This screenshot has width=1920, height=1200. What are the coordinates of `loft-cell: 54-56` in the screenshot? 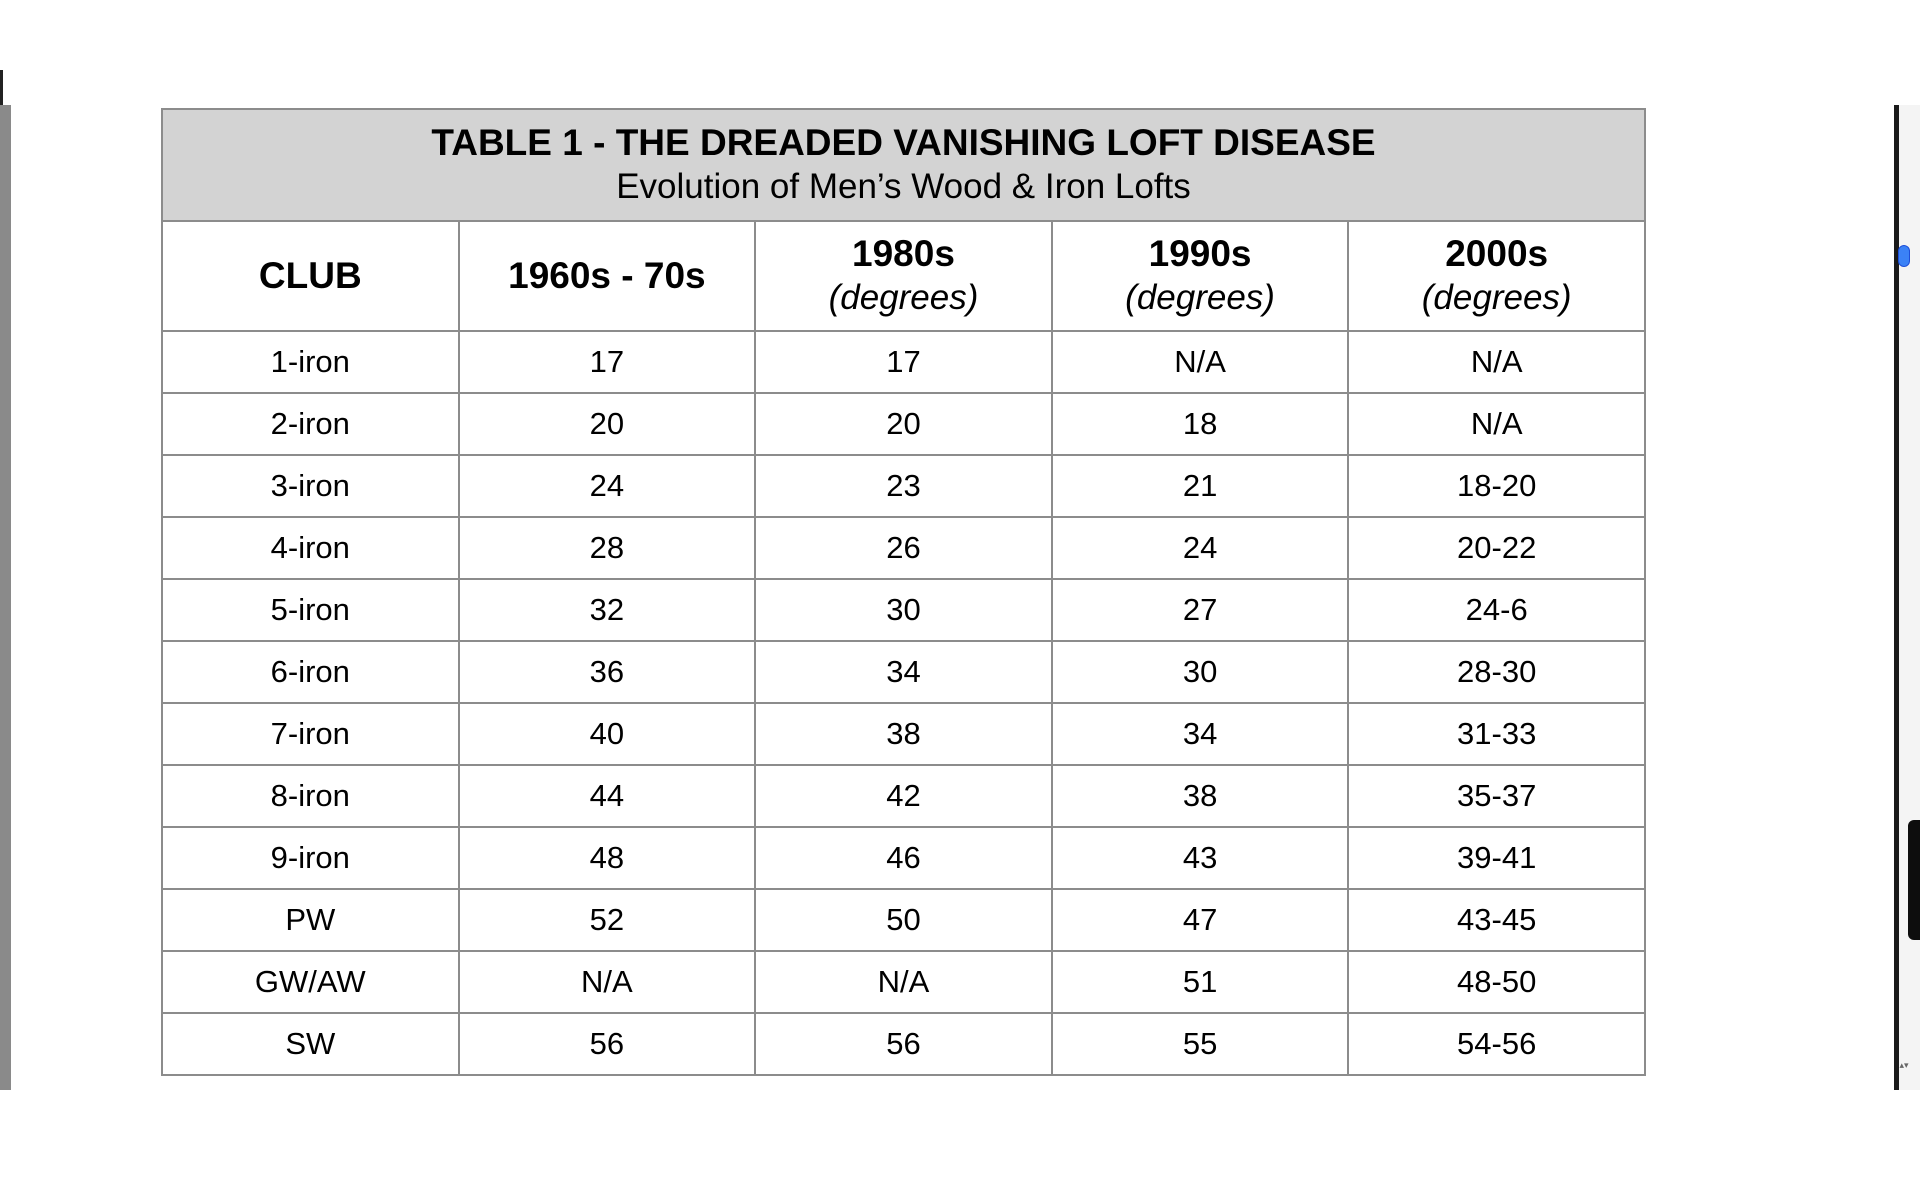 It's located at (1496, 1044).